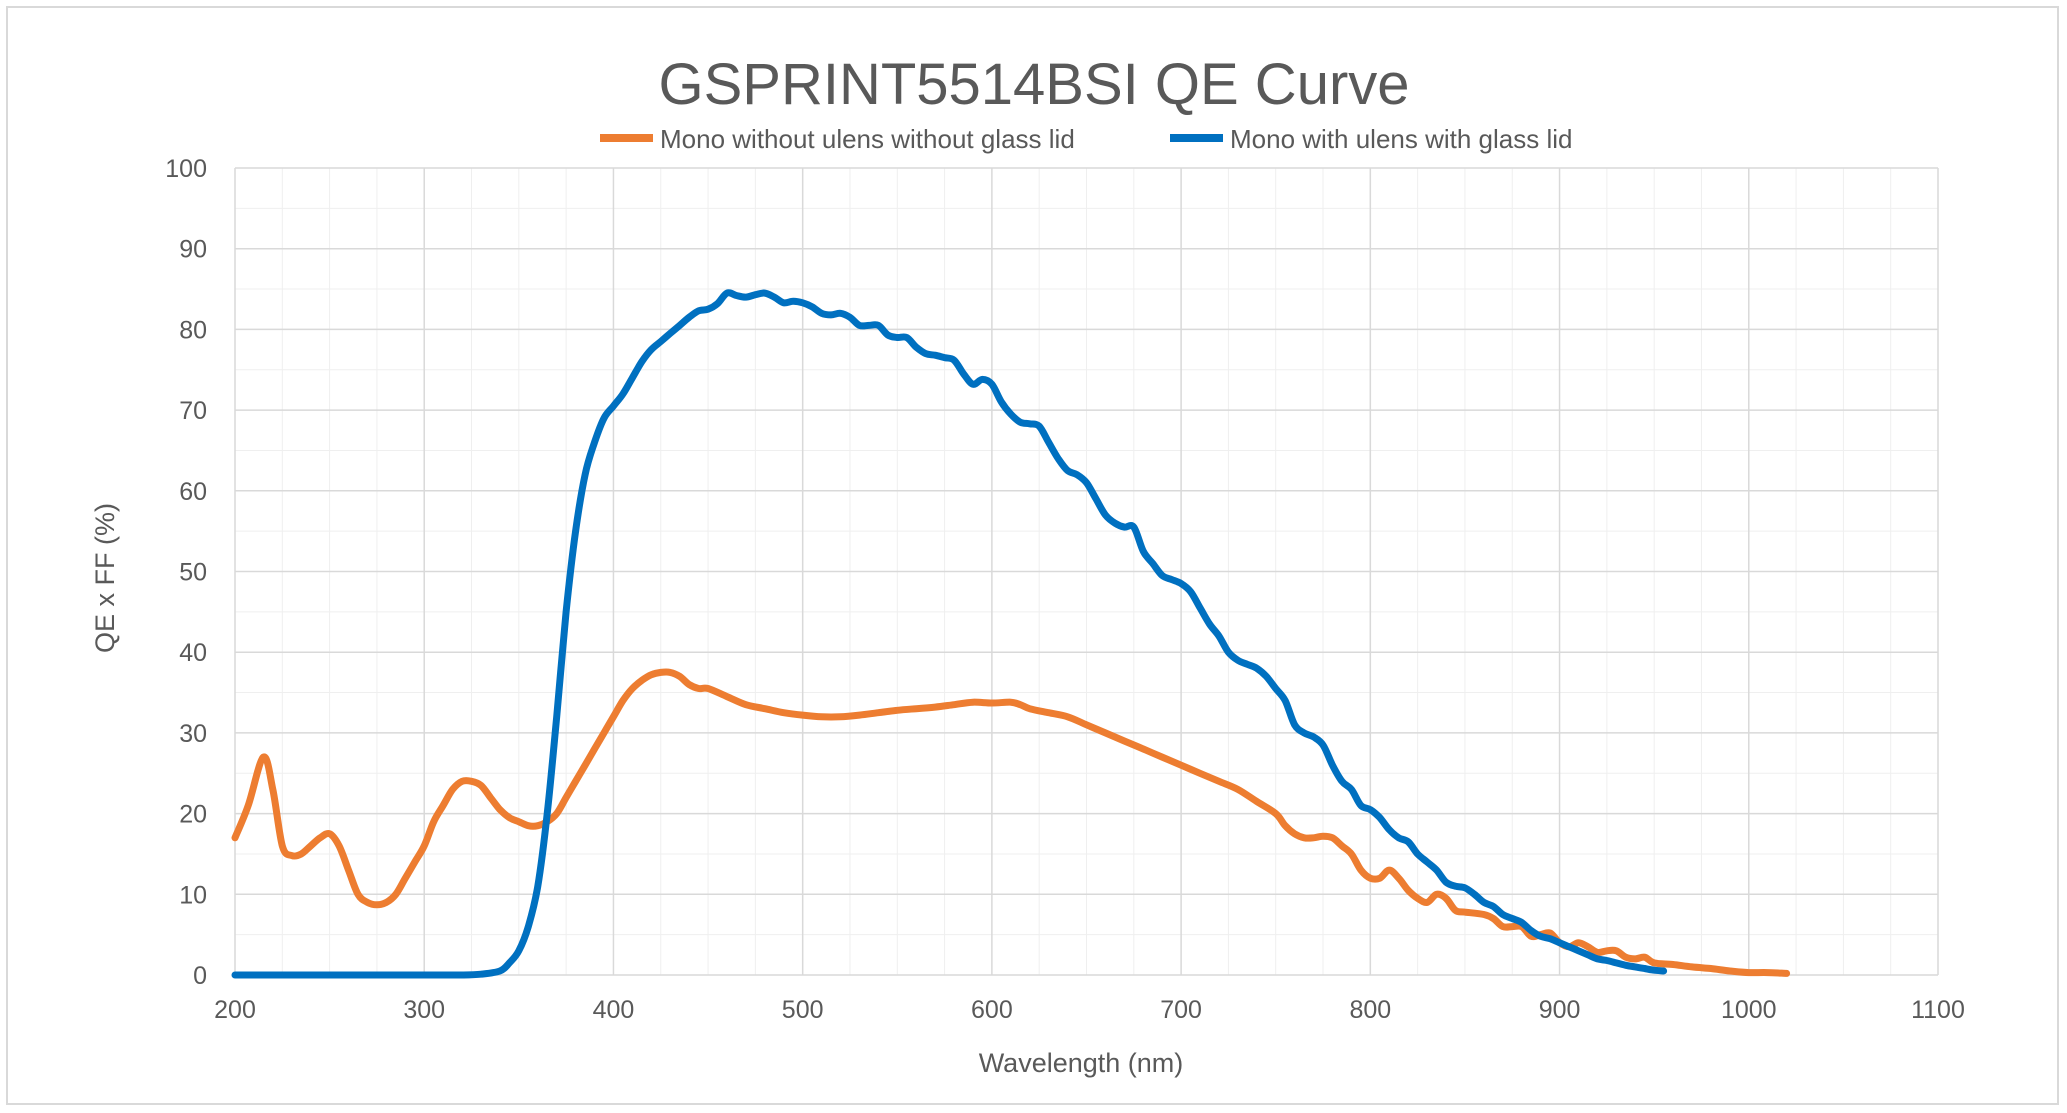  I want to click on y-axis-title: QE x FF (%), so click(105, 578).